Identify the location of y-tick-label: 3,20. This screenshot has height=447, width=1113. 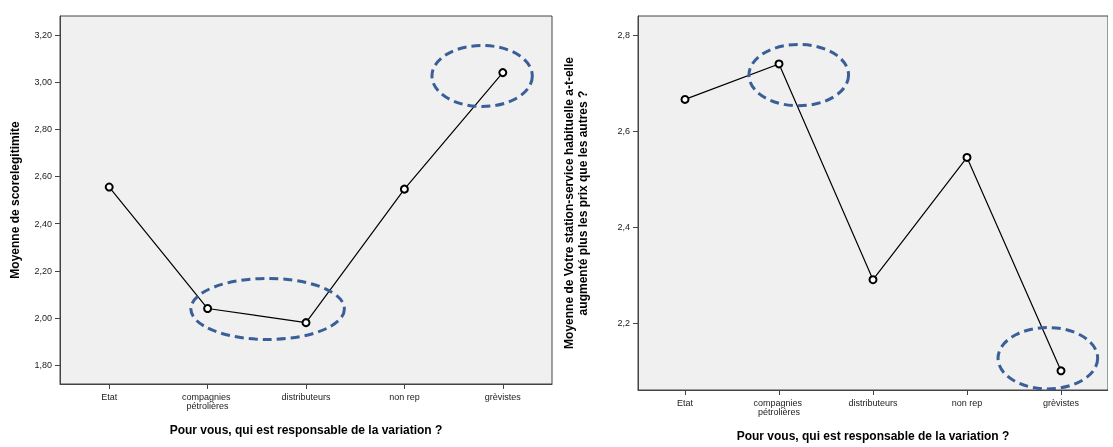
(43, 34).